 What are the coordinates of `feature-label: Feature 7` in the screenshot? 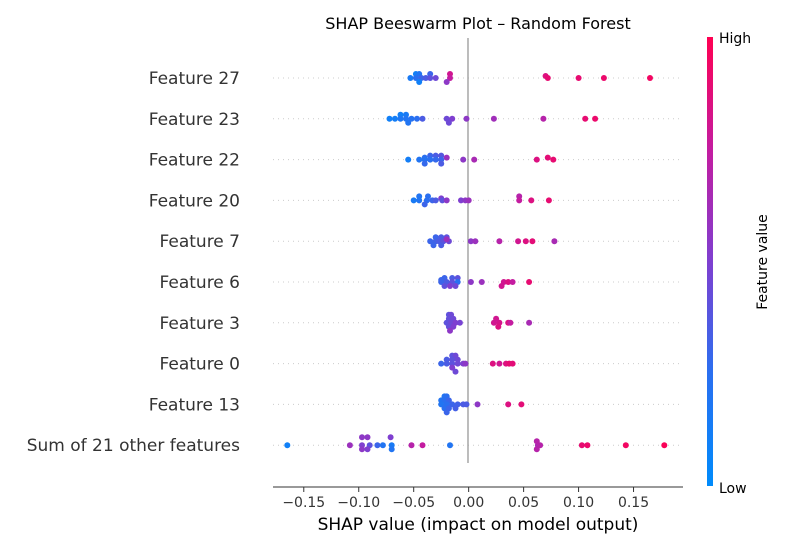 It's located at (200, 242).